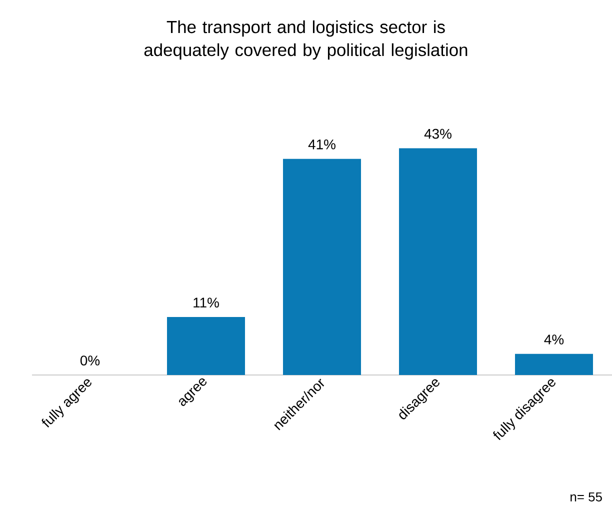 Image resolution: width=612 pixels, height=509 pixels. What do you see at coordinates (306, 40) in the screenshot?
I see `chart-title: The transport and logistics sector is adequately covered by political legislation` at bounding box center [306, 40].